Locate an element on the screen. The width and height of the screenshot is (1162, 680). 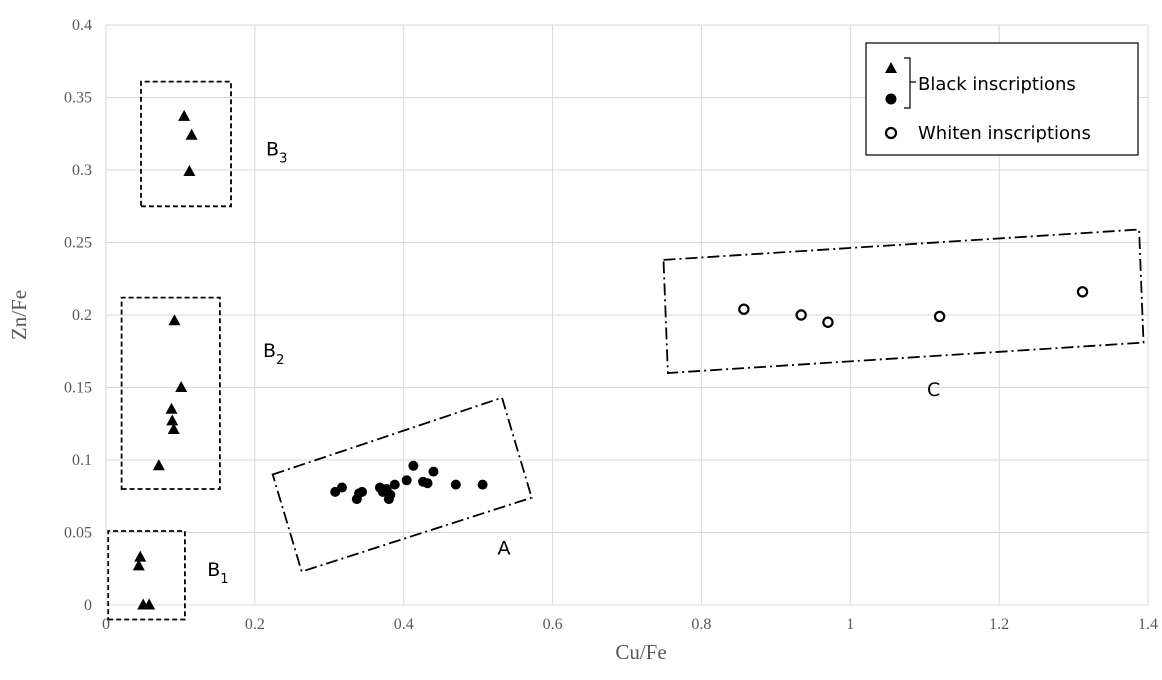
y-tick-label: 0.15 is located at coordinates (78, 388).